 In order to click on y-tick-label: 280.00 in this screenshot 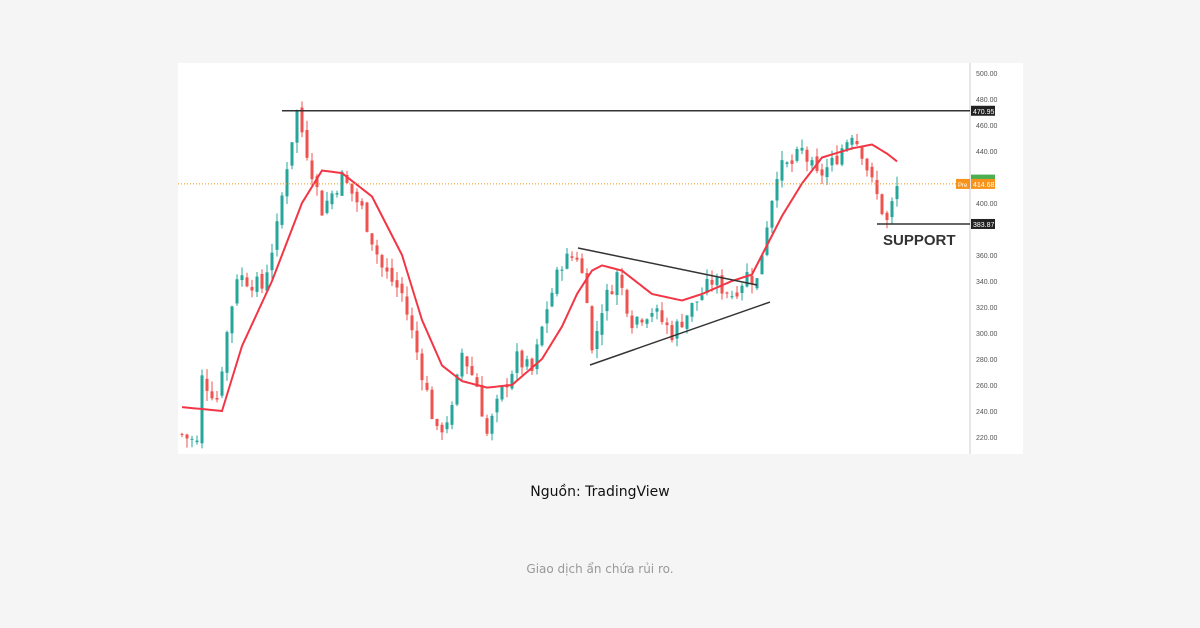, I will do `click(987, 360)`.